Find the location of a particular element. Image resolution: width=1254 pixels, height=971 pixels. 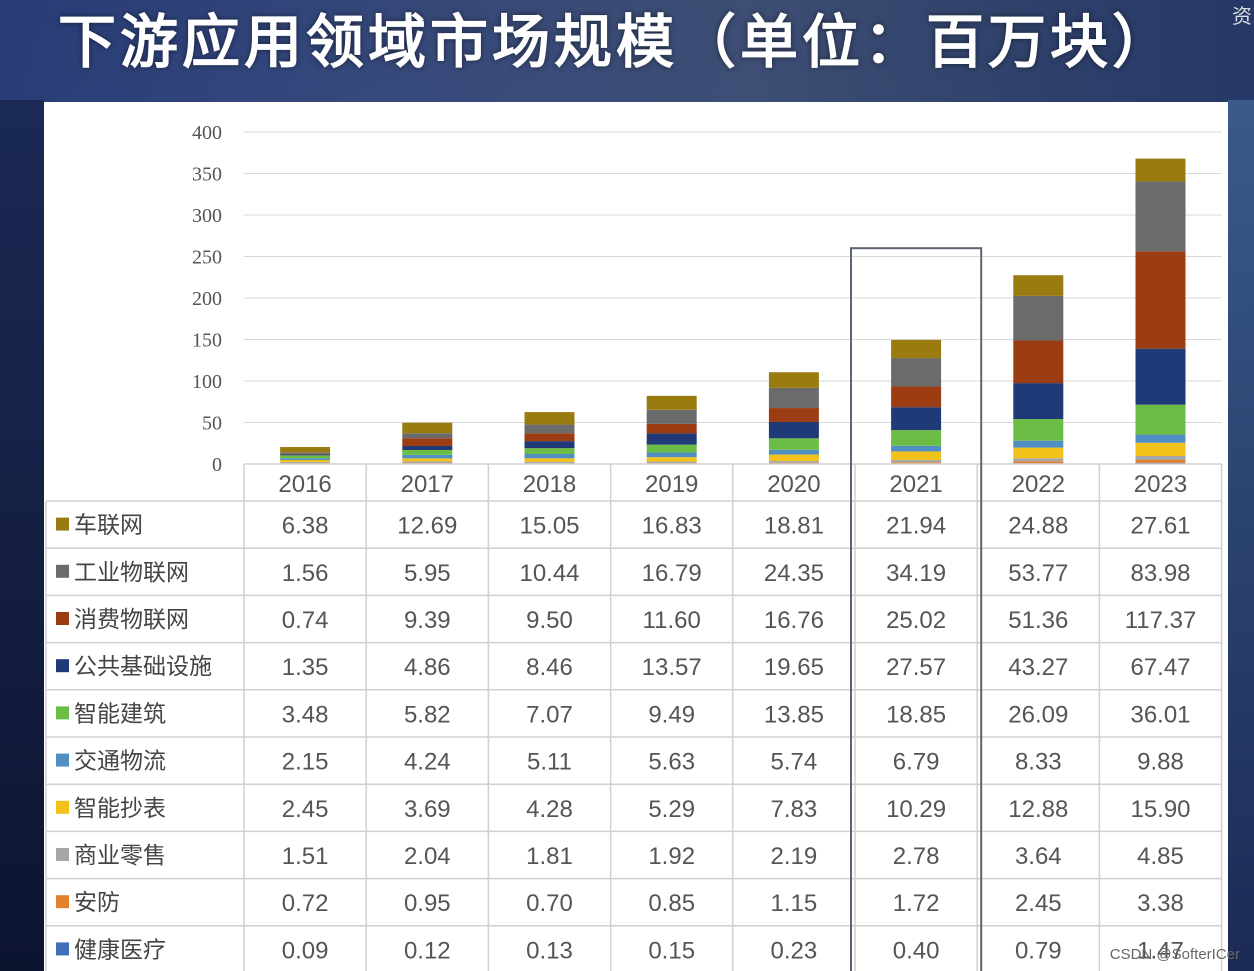

data-label: 1.51 is located at coordinates (305, 856).